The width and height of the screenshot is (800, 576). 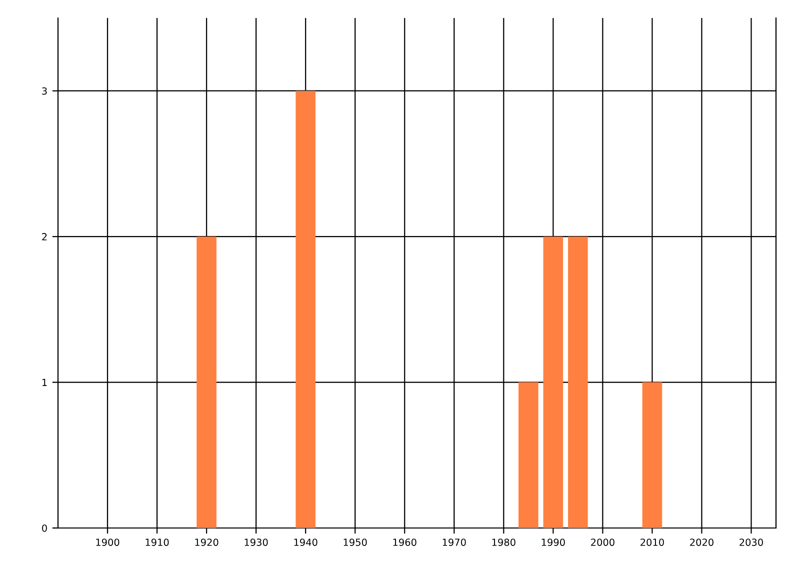 I want to click on x-tick-label: 1970, so click(x=454, y=542).